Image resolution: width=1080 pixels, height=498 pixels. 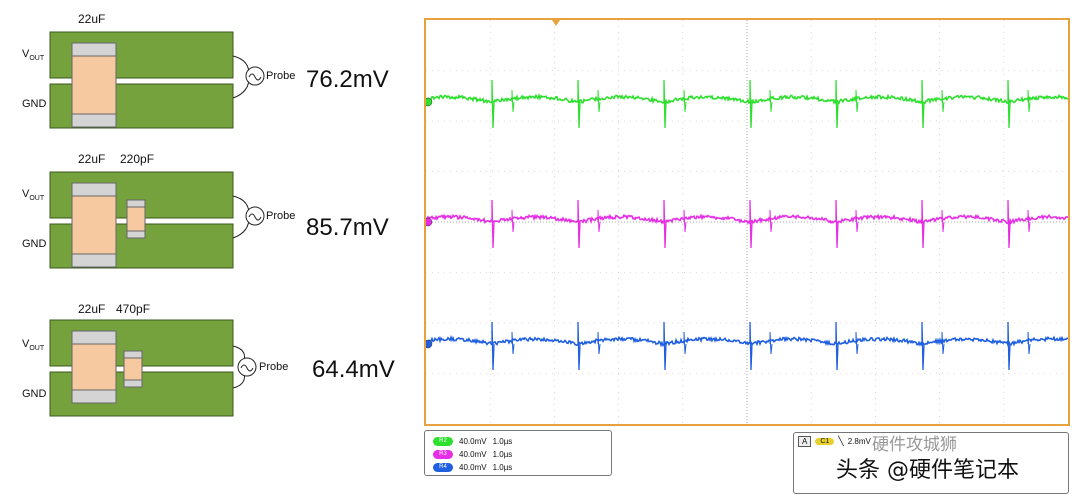 What do you see at coordinates (443, 454) in the screenshot?
I see `channel-chip: R3` at bounding box center [443, 454].